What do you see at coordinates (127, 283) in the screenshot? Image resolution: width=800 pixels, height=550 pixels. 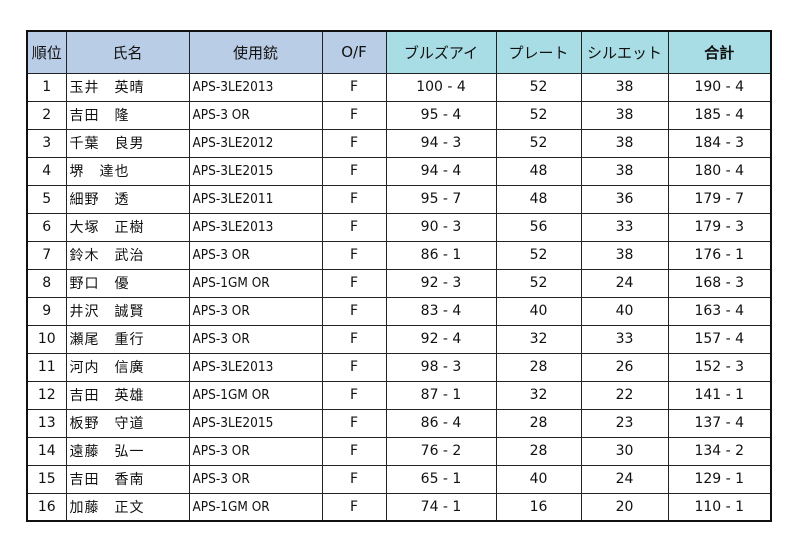 I see `cell-name: 野口 優` at bounding box center [127, 283].